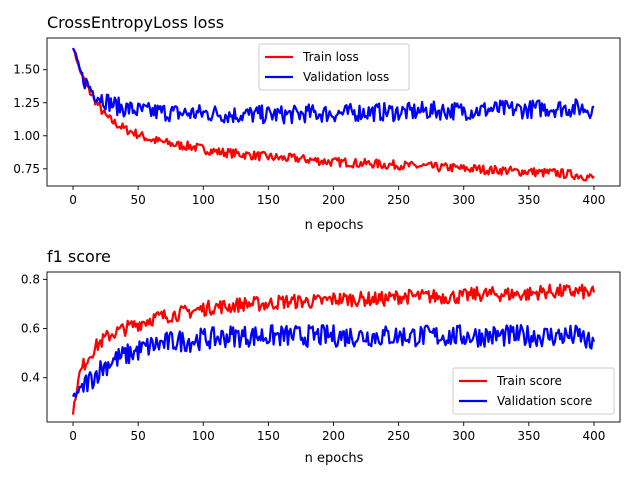 The image size is (640, 480). Describe the element at coordinates (26, 103) in the screenshot. I see `y-tick-label: 1.25` at that location.